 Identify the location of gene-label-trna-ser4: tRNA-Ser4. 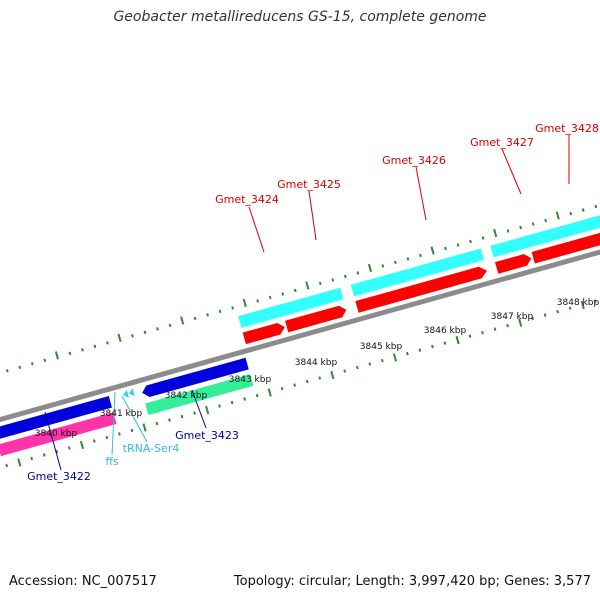
(151, 448).